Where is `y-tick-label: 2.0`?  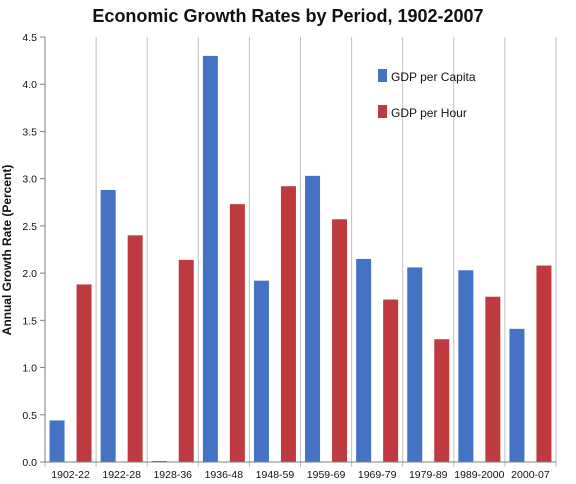
y-tick-label: 2.0 is located at coordinates (29, 274).